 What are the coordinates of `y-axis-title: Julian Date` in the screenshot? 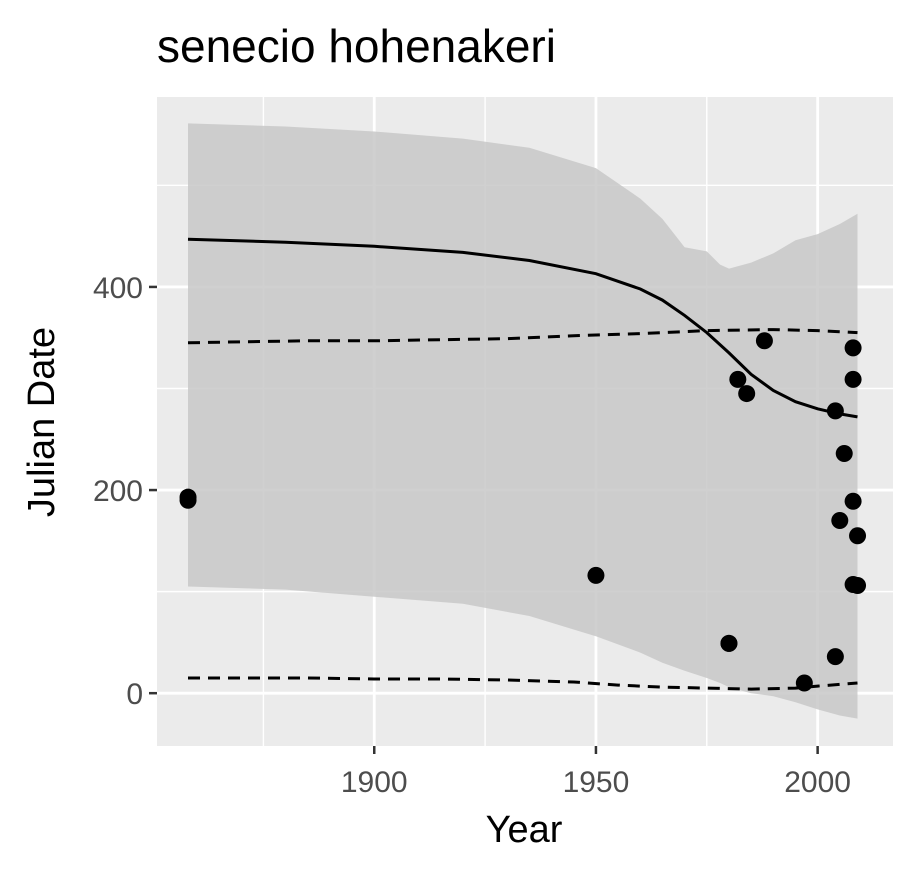 It's located at (42, 422).